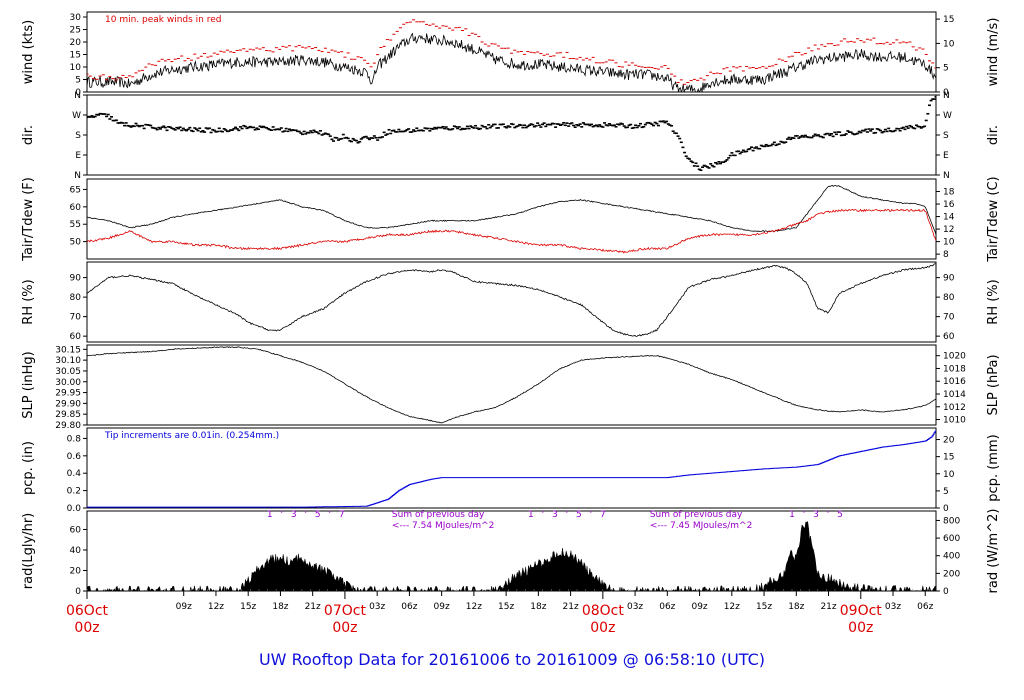 The width and height of the screenshot is (1024, 700). Describe the element at coordinates (28, 385) in the screenshot. I see `left-axis-label: SLP (inHg)` at that location.